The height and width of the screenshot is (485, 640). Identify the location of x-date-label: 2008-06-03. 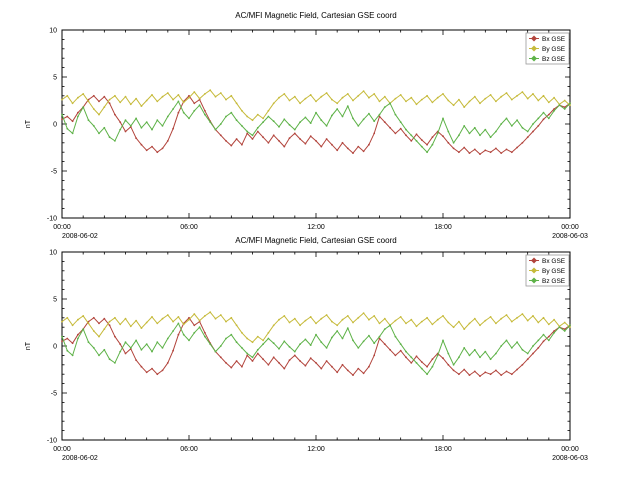
(570, 458).